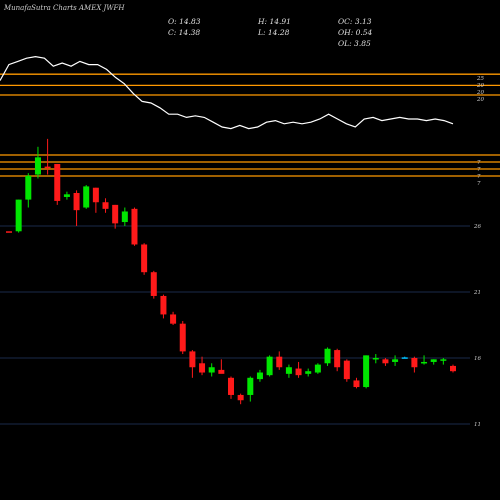 This screenshot has width=500, height=500. What do you see at coordinates (477, 293) in the screenshot?
I see `price-tick-label: 21` at bounding box center [477, 293].